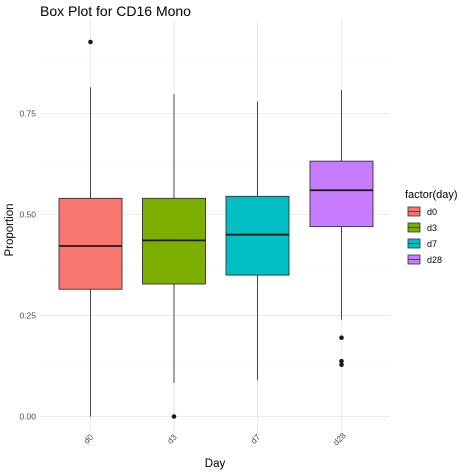 The width and height of the screenshot is (474, 474). What do you see at coordinates (341, 229) in the screenshot?
I see `box-d28` at bounding box center [341, 229].